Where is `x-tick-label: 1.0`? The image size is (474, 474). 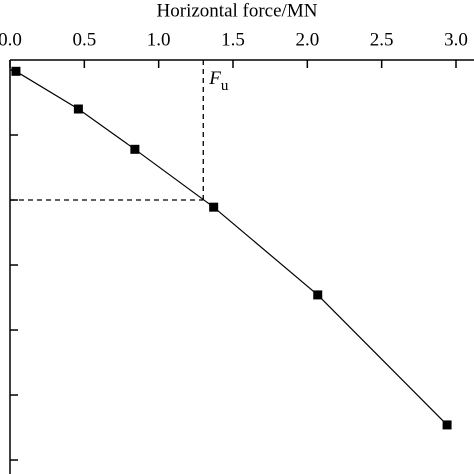
x-tick-label: 1.0 is located at coordinates (159, 39).